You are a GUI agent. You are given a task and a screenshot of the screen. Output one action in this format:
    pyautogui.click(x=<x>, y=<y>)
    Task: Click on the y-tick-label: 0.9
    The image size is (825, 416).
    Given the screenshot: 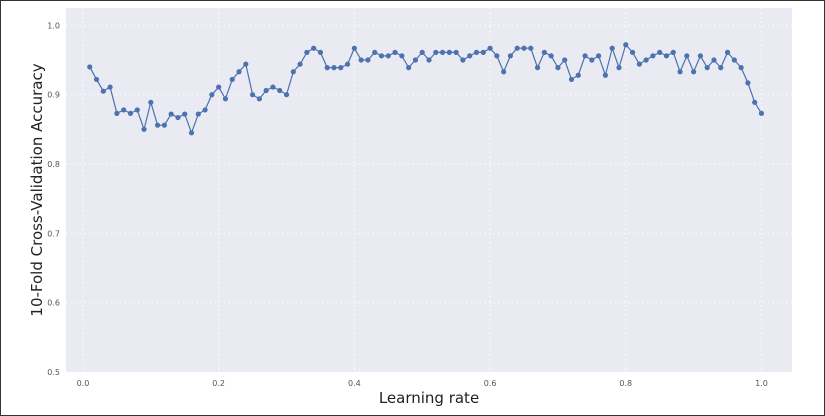 What is the action you would take?
    pyautogui.click(x=53, y=95)
    